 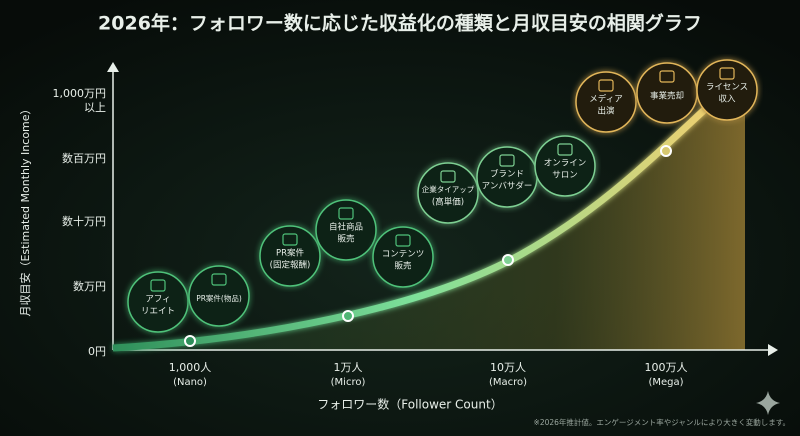 What do you see at coordinates (158, 312) in the screenshot?
I see `bubble-label: リエイト` at bounding box center [158, 312].